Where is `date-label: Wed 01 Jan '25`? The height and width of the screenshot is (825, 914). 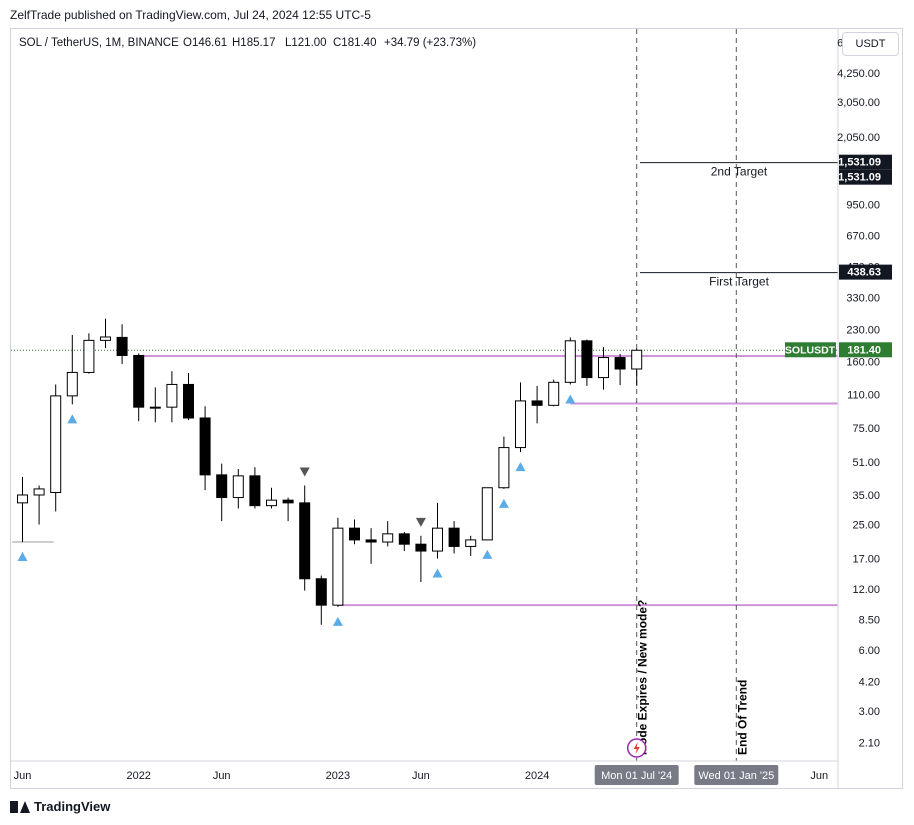 date-label: Wed 01 Jan '25 is located at coordinates (736, 776).